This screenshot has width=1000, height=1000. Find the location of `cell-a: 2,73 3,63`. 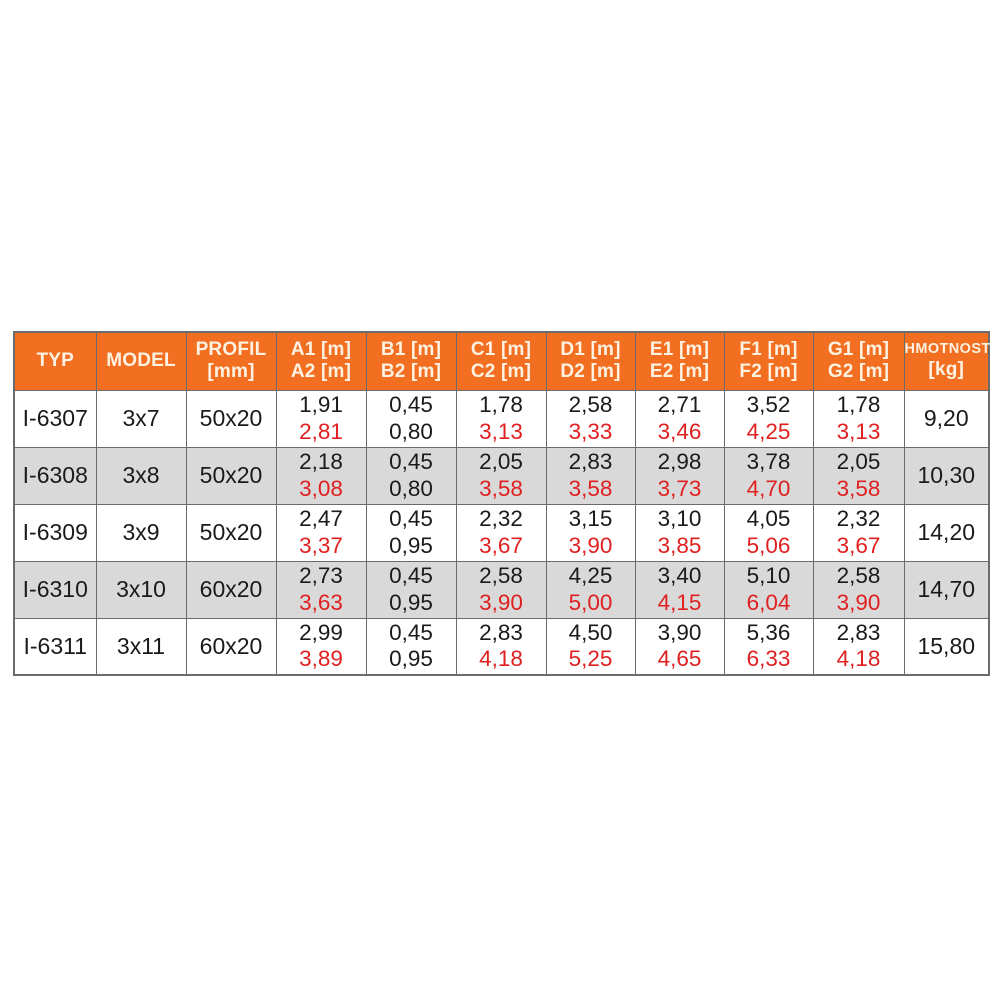

cell-a: 2,73 3,63 is located at coordinates (321, 589).